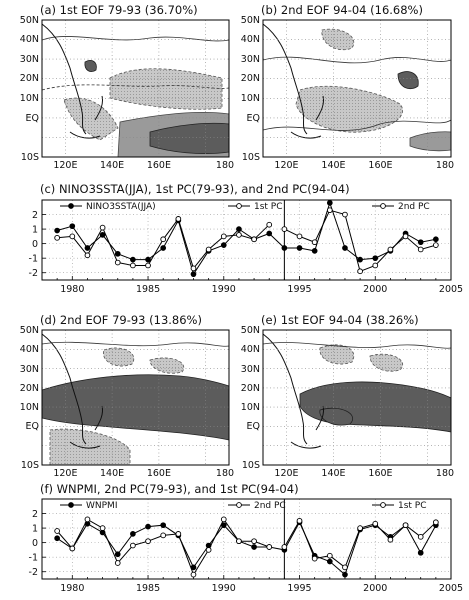 This screenshot has height=600, width=469. I want to click on legend-label: 2nd PC, so click(414, 207).